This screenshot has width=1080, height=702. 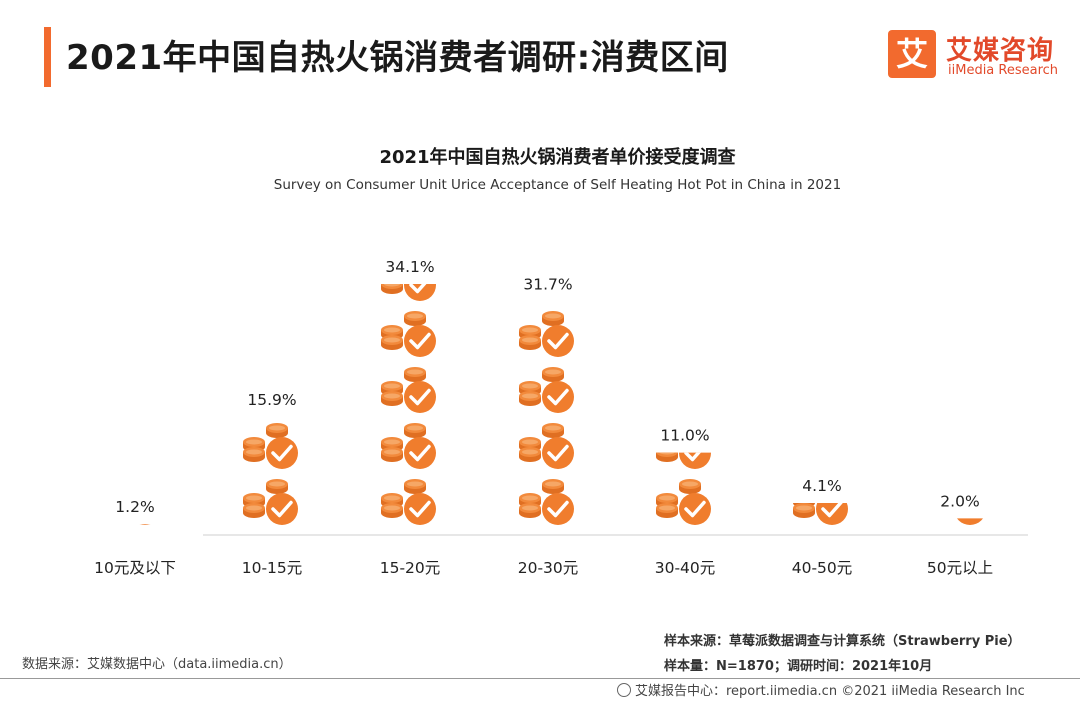 What do you see at coordinates (540, 678) in the screenshot?
I see `footer-divider` at bounding box center [540, 678].